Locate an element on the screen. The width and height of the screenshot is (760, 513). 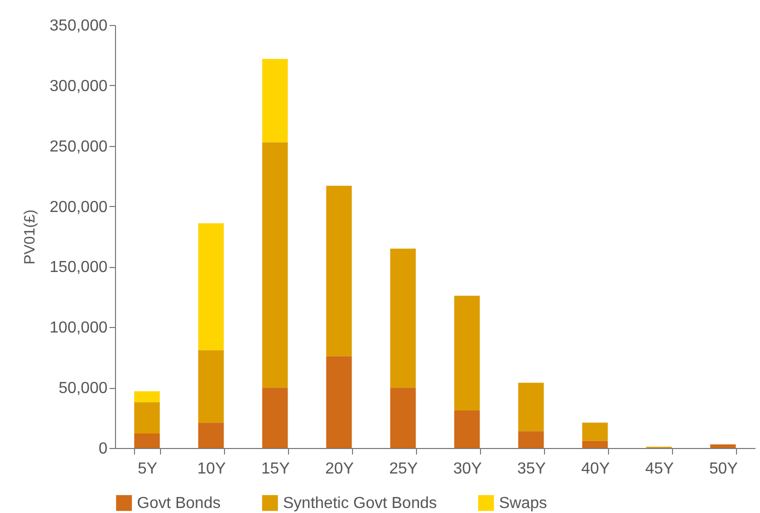
y-tick-label: 0 is located at coordinates (103, 449).